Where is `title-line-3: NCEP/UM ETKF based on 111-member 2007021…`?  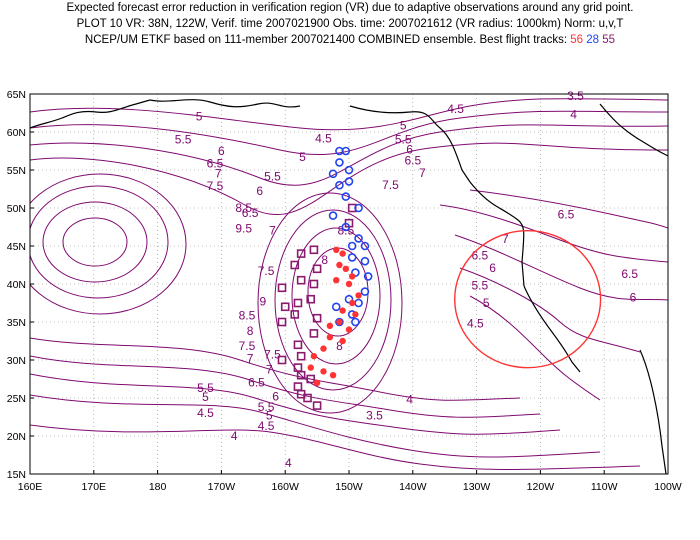
title-line-3: NCEP/UM ETKF based on 111-member 2007021… is located at coordinates (350, 40).